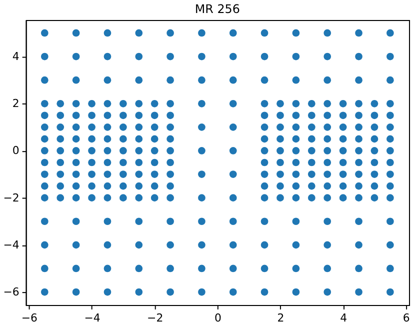  I want to click on x-tick-label: 6, so click(406, 316).